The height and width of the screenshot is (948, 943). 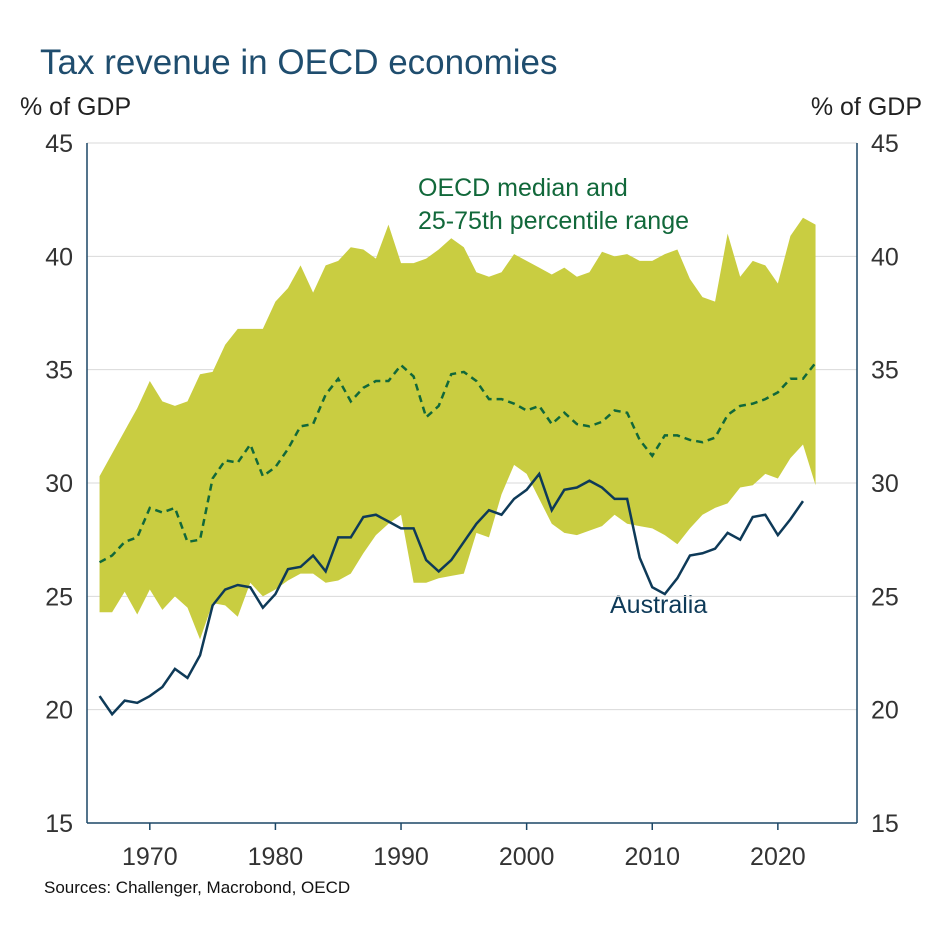 I want to click on y-tick-label: 40, so click(x=59, y=257).